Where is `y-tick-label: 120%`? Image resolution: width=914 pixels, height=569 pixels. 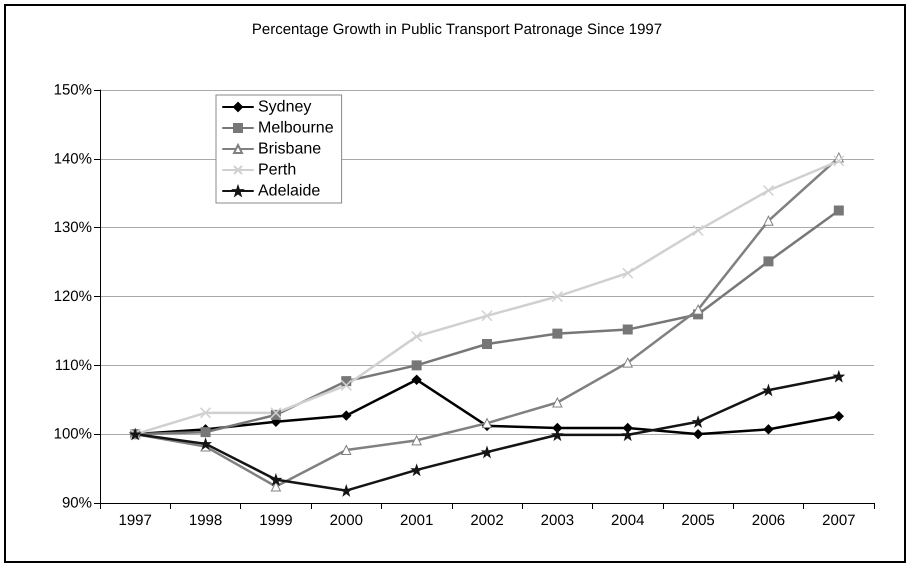 y-tick-label: 120% is located at coordinates (73, 296).